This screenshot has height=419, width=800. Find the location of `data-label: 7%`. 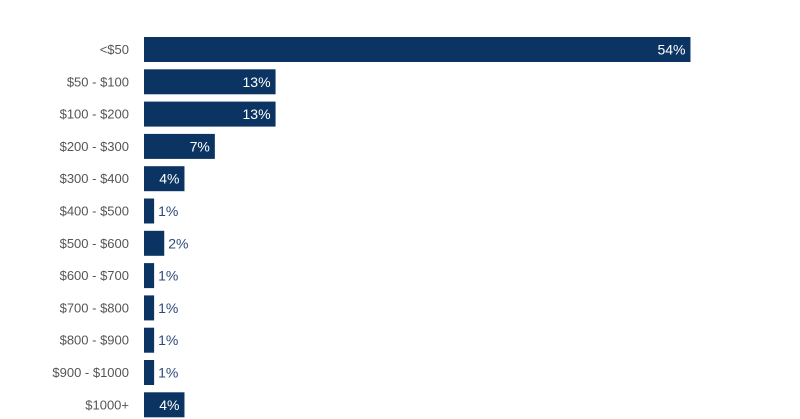

data-label: 7% is located at coordinates (200, 146).